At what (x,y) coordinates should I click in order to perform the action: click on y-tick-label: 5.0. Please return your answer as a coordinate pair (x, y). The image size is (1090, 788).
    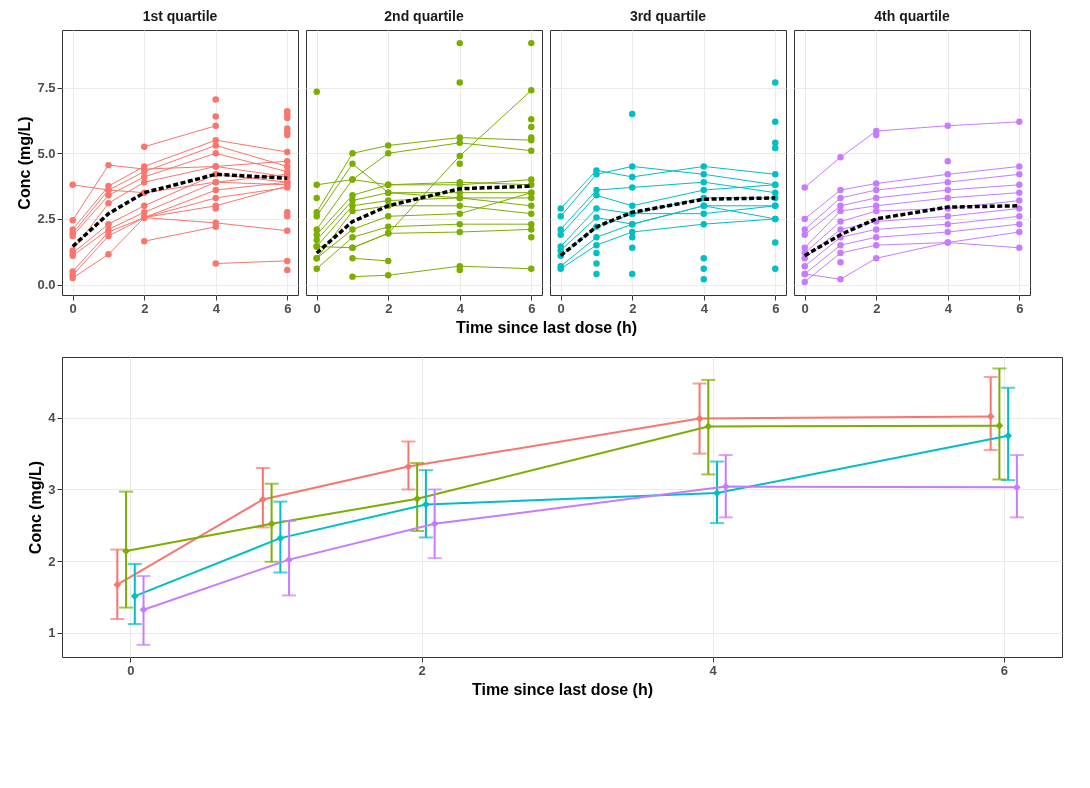
    Looking at the image, I should click on (46, 153).